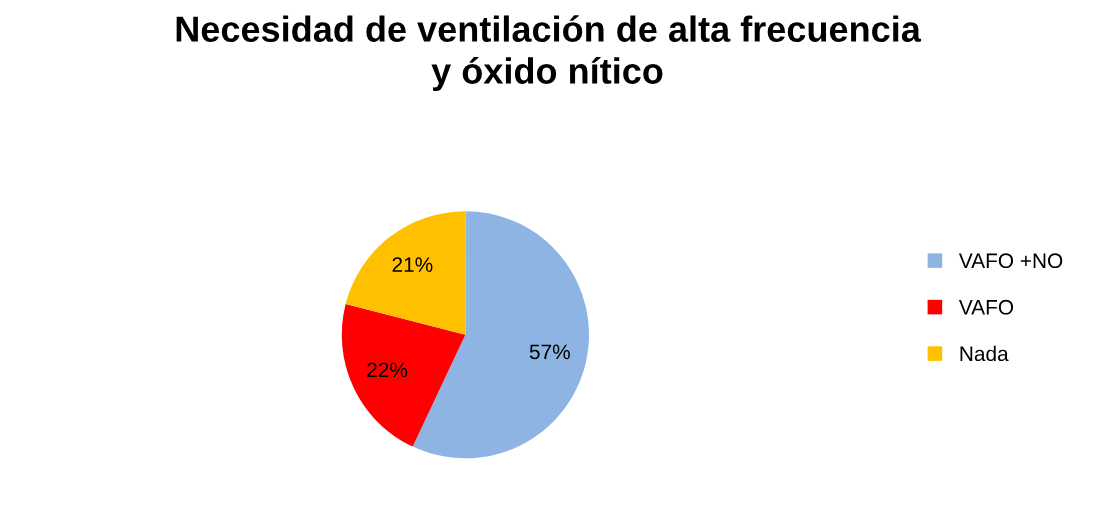 This screenshot has width=1095, height=515. I want to click on legend-label: VAFO +NO, so click(1010, 261).